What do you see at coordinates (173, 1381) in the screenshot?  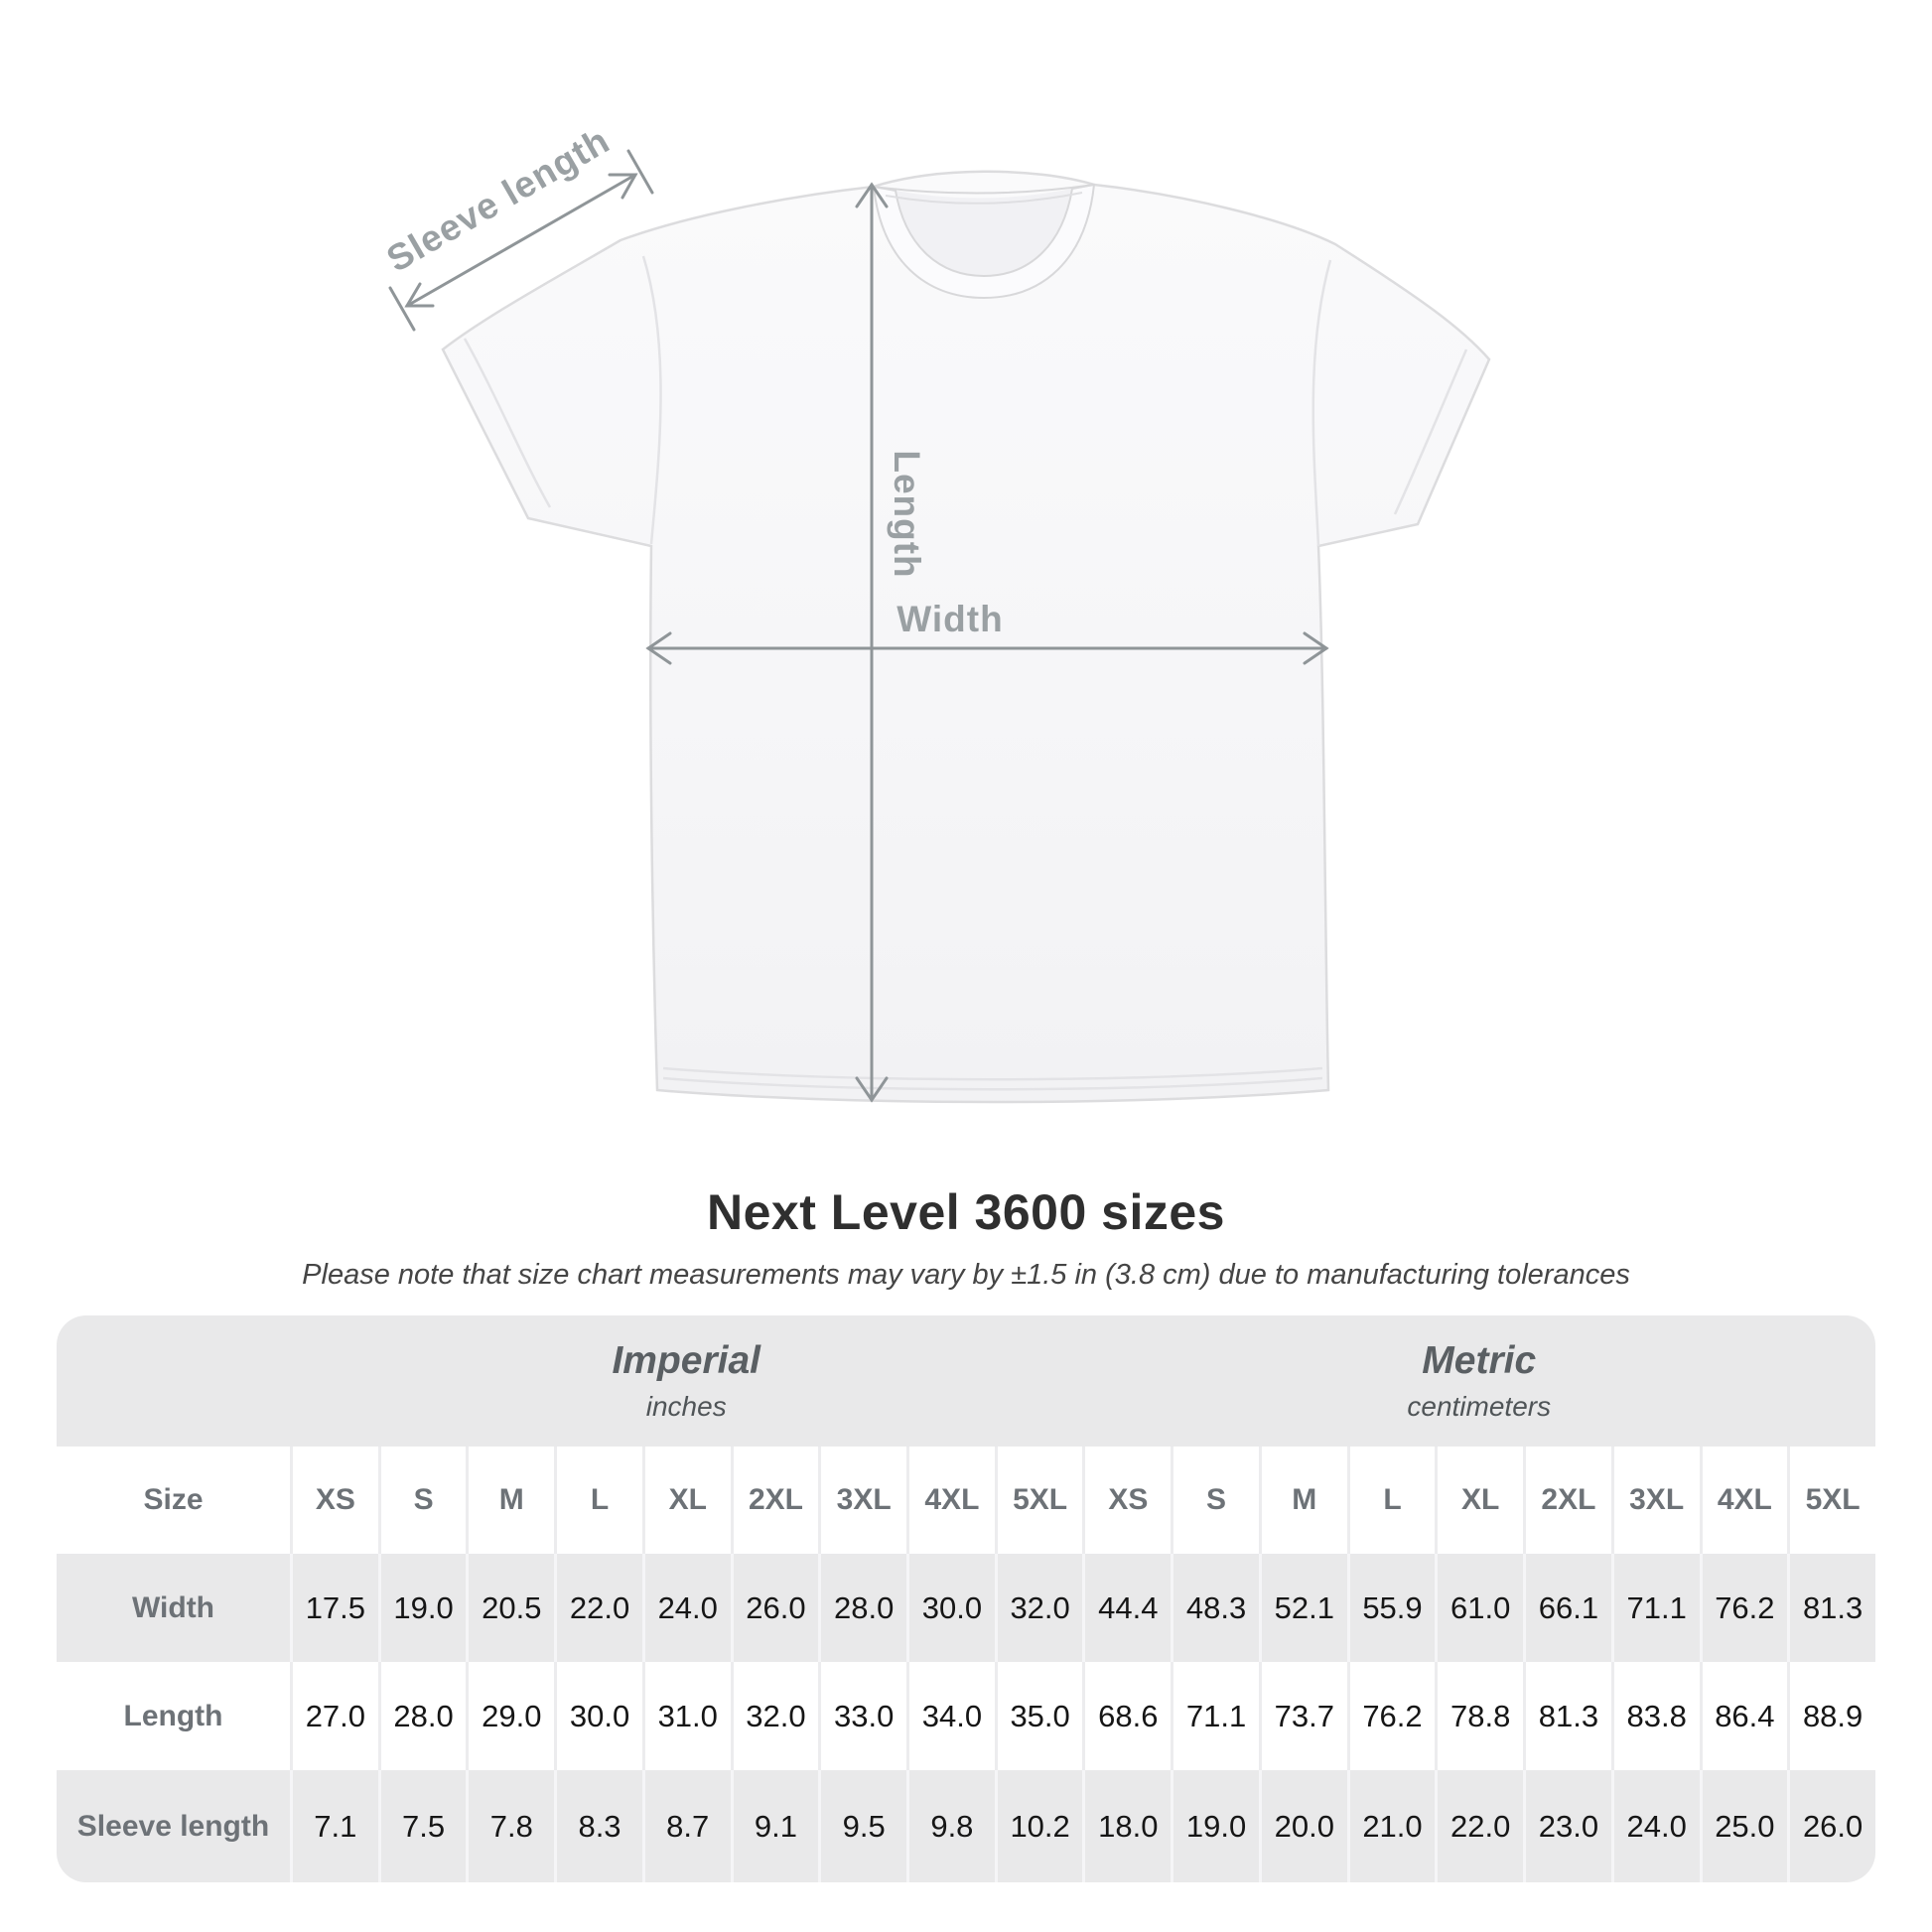 I see `unit-header-corner` at bounding box center [173, 1381].